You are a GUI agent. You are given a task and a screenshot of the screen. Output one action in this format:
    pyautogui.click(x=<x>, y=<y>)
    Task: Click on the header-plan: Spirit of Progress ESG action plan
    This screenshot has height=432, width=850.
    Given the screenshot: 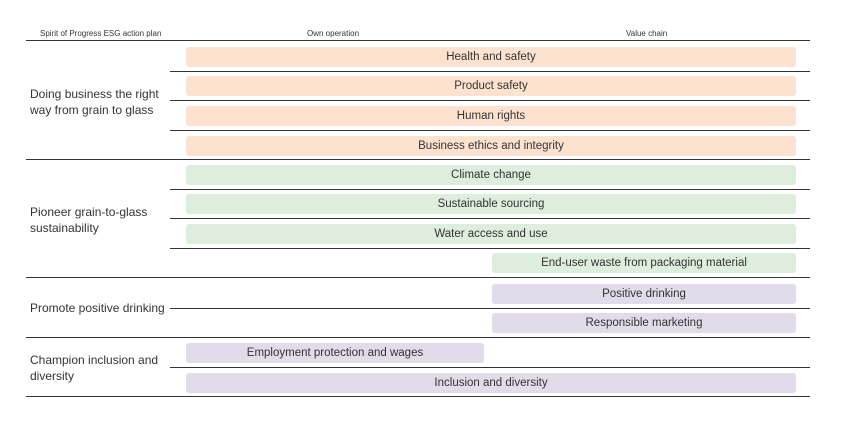 What is the action you would take?
    pyautogui.click(x=101, y=33)
    